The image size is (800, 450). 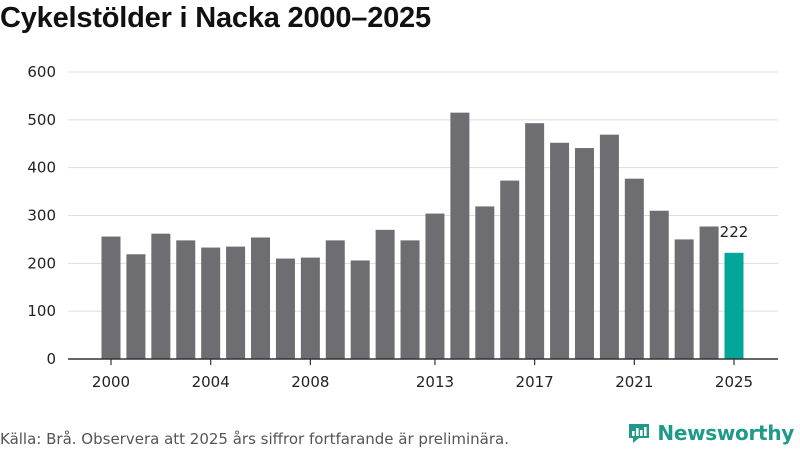 I want to click on bar-2015, so click(x=485, y=282).